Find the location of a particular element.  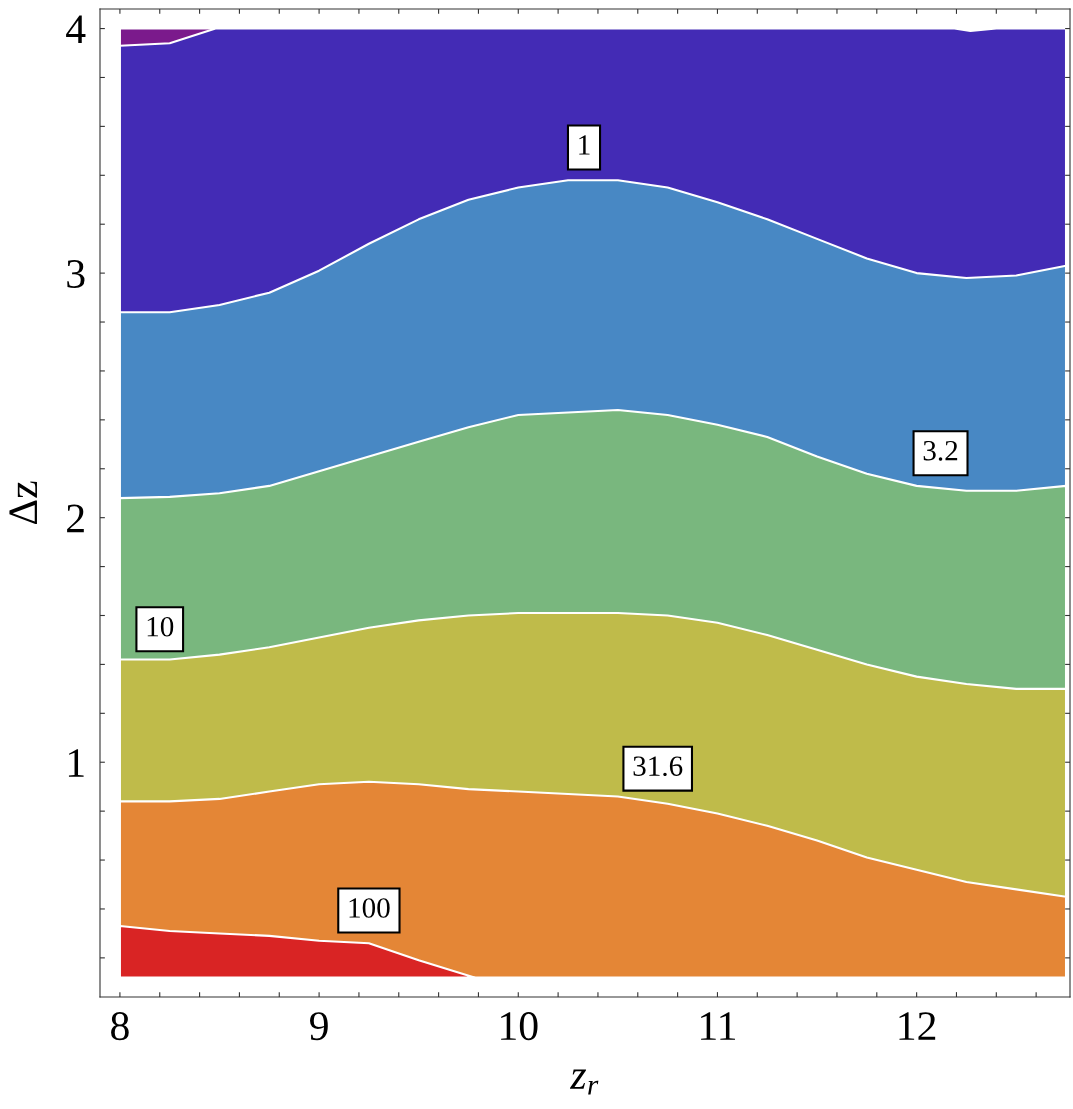

annotation: 31.6 is located at coordinates (658, 766).